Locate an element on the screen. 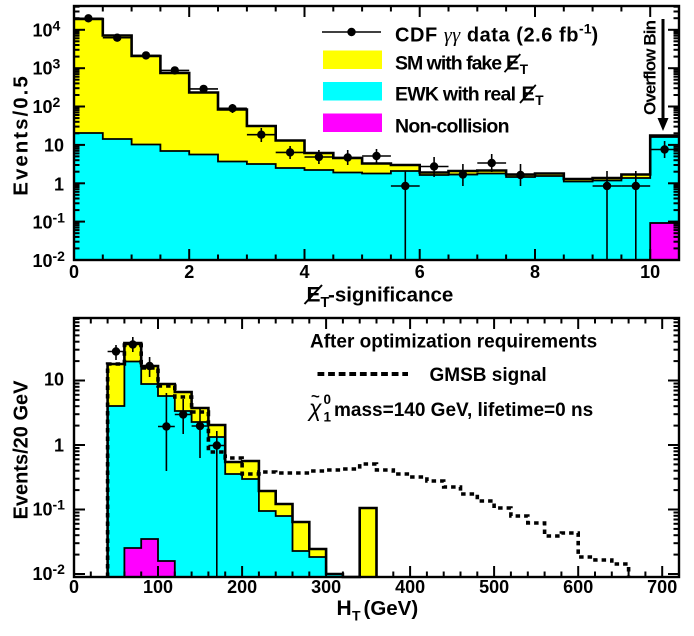 The width and height of the screenshot is (694, 636). svg-text: GMSB signal is located at coordinates (488, 375).